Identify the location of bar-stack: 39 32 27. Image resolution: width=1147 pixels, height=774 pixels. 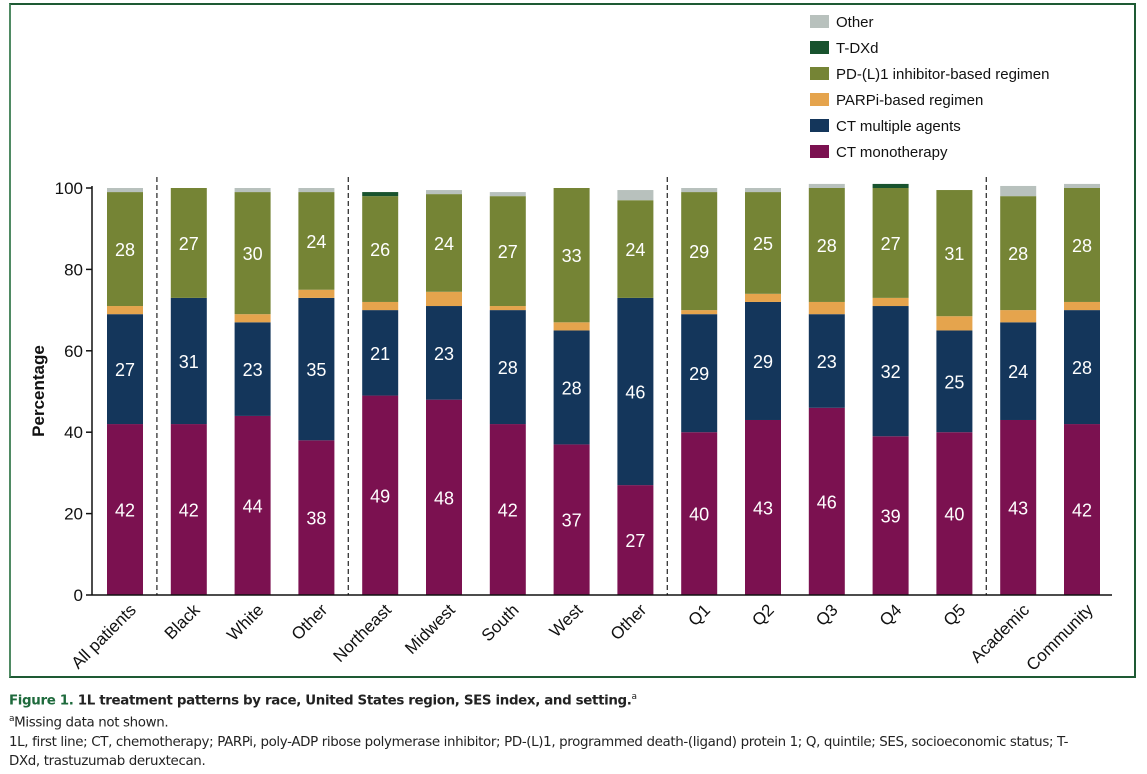
(890, 389).